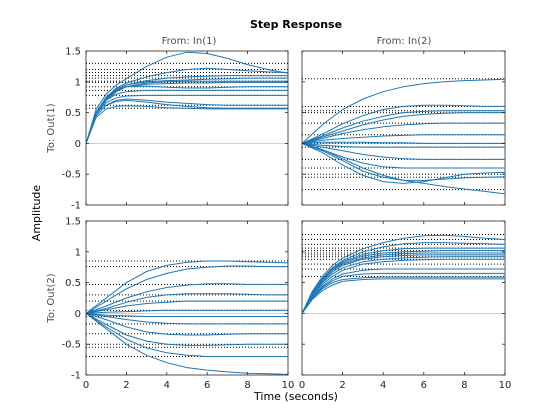  Describe the element at coordinates (51, 298) in the screenshot. I see `output-label-2: To: Out(2)` at that location.